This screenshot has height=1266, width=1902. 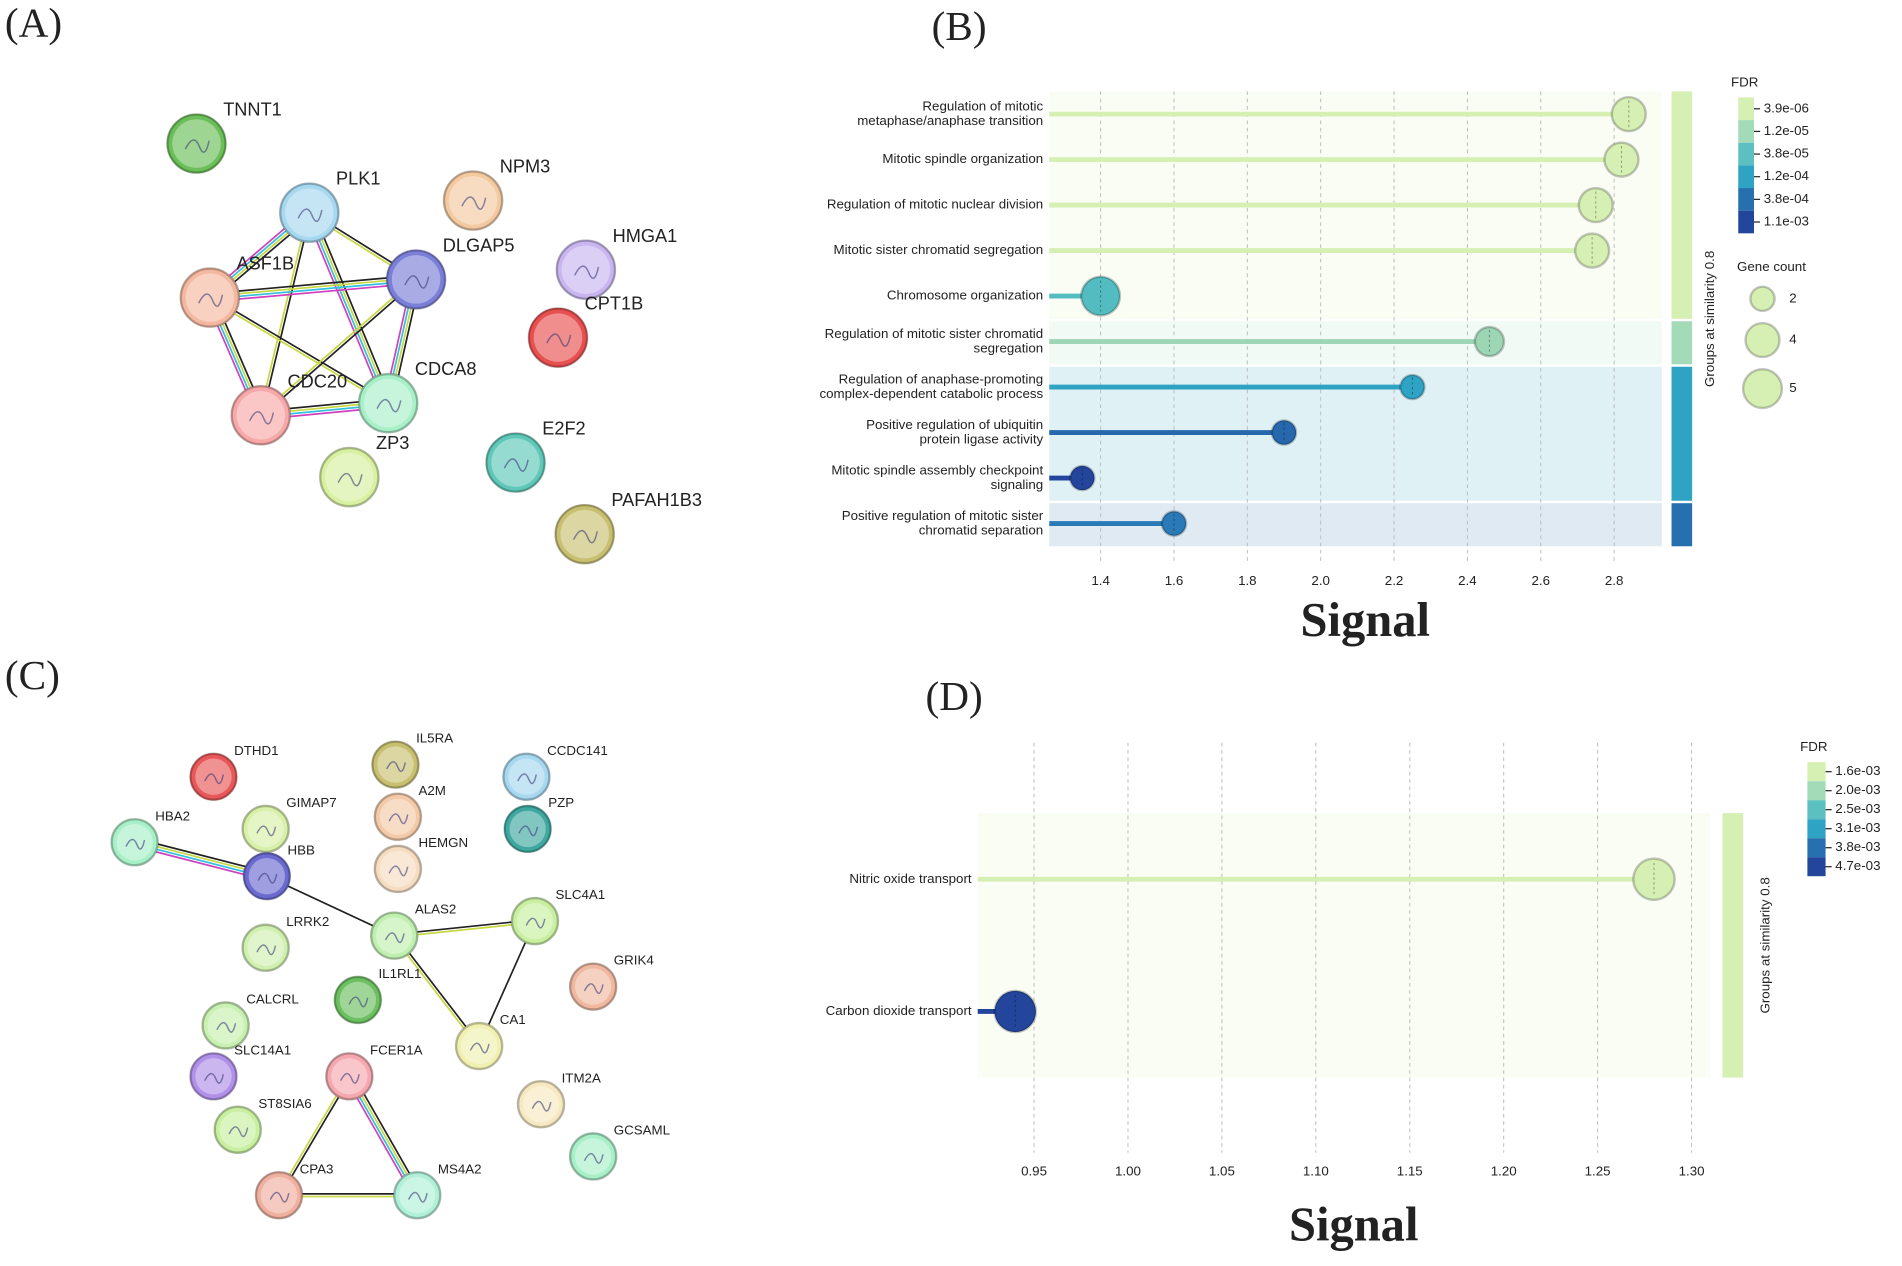 I want to click on colorbar-tick-label: 1.1e-03, so click(x=1786, y=221).